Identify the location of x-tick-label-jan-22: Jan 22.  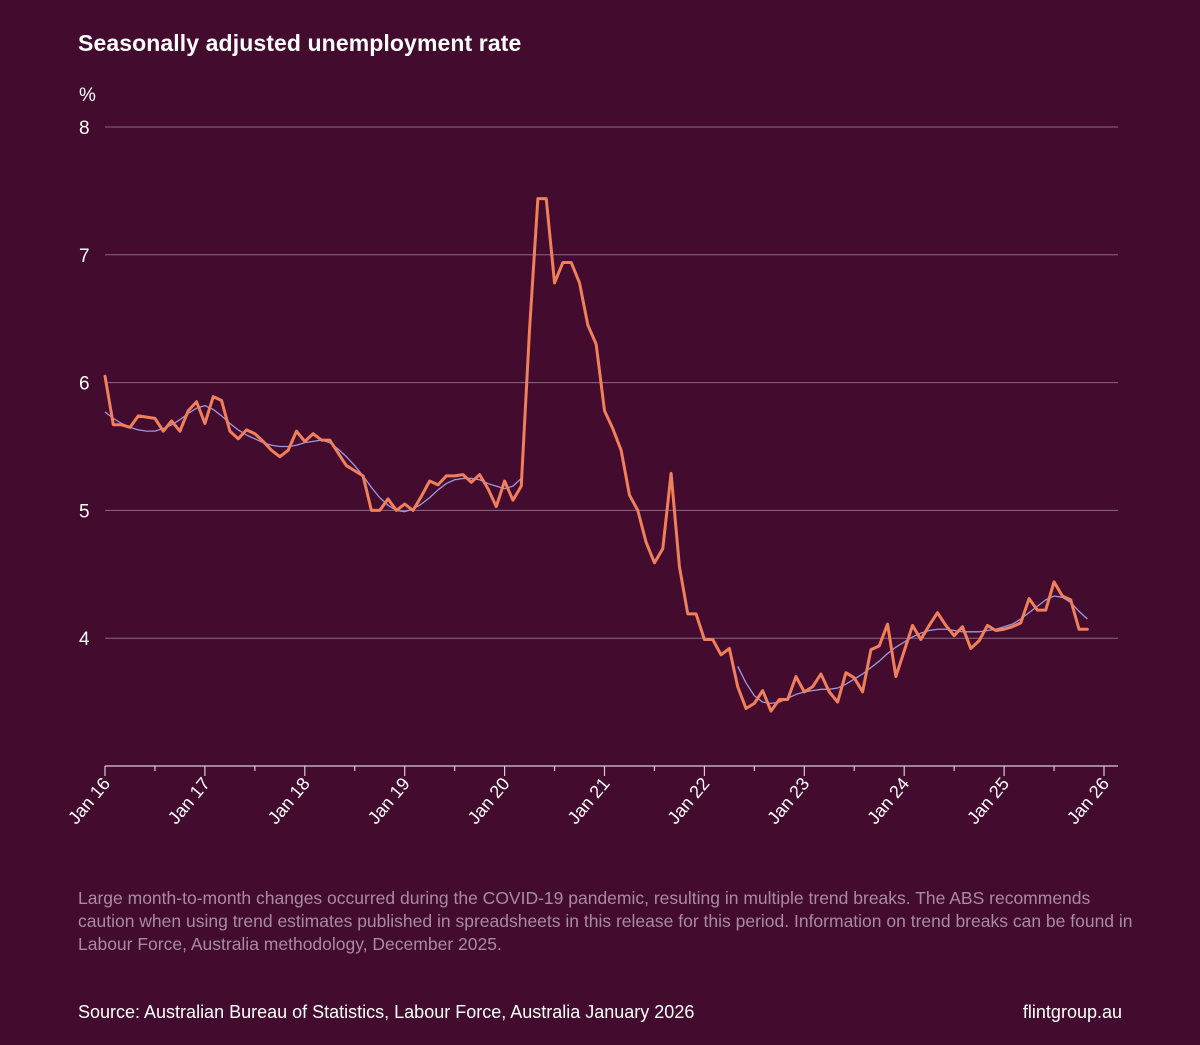
(688, 801).